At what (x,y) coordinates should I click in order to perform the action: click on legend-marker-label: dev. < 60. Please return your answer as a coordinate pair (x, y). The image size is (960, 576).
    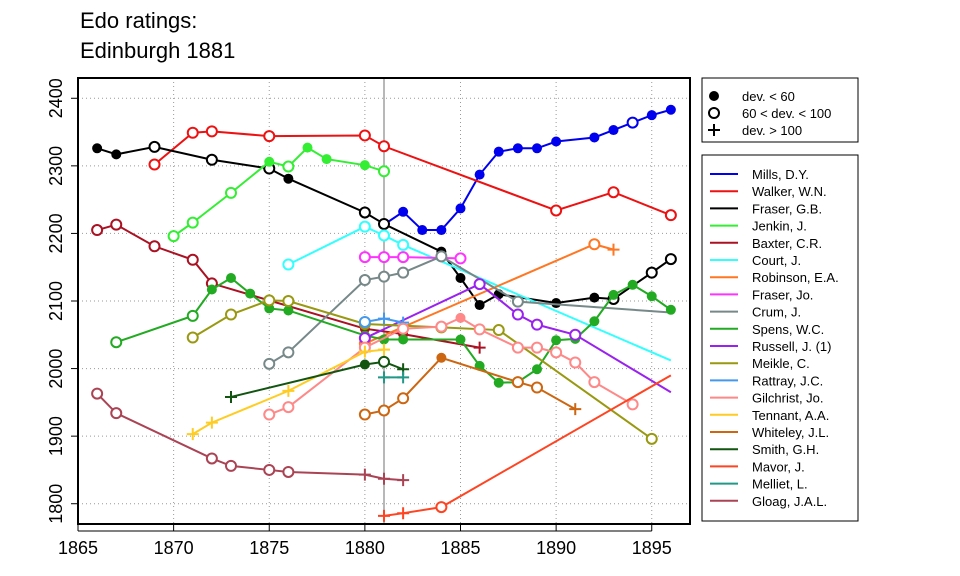
    Looking at the image, I should click on (768, 96).